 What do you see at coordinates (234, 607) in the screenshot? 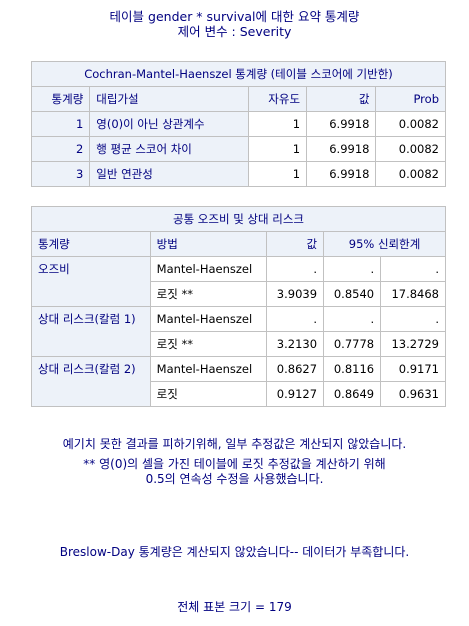
I see `sample-size-note: 전체 표본 크기 = 179` at bounding box center [234, 607].